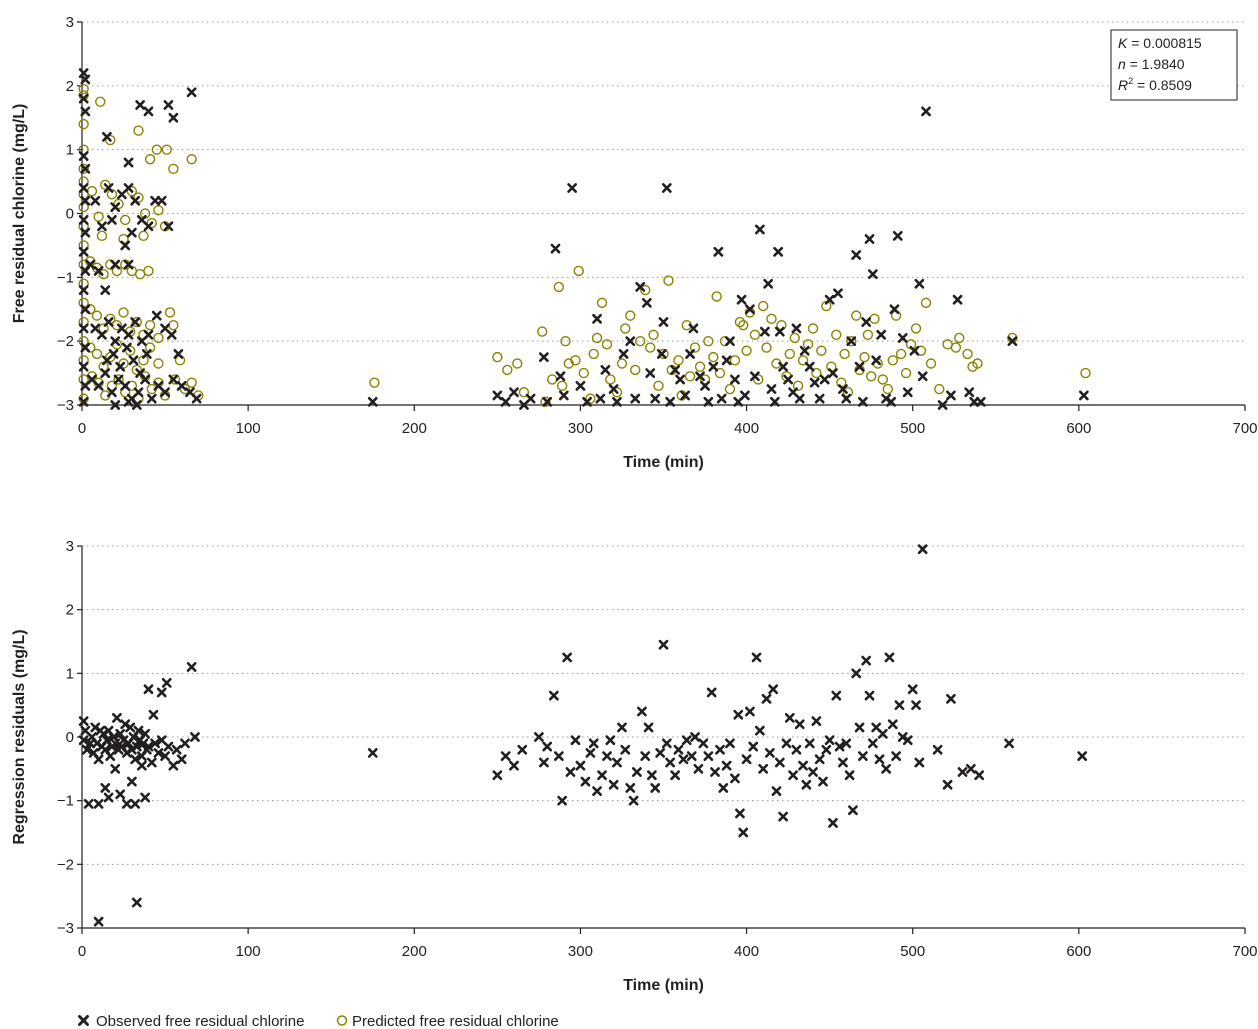 The height and width of the screenshot is (1029, 1258). What do you see at coordinates (414, 951) in the screenshot?
I see `x-tick-label: 200` at bounding box center [414, 951].